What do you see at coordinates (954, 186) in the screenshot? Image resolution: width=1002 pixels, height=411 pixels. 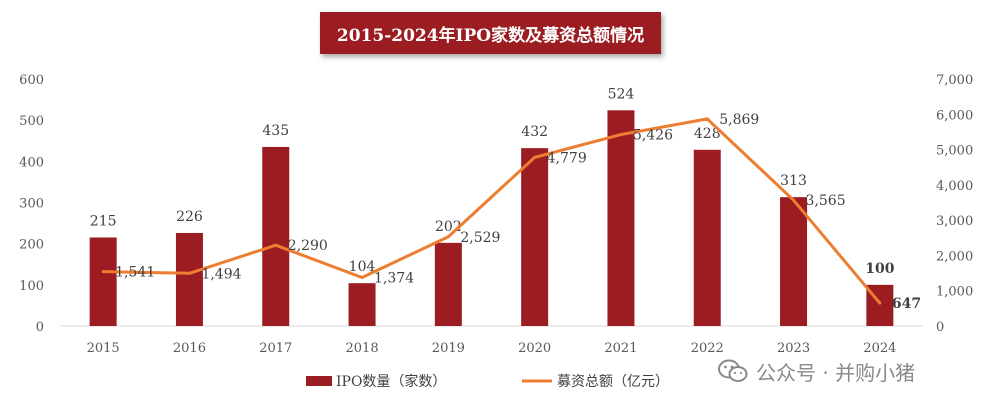 I see `y-right-tick-label: 4,000` at bounding box center [954, 186].